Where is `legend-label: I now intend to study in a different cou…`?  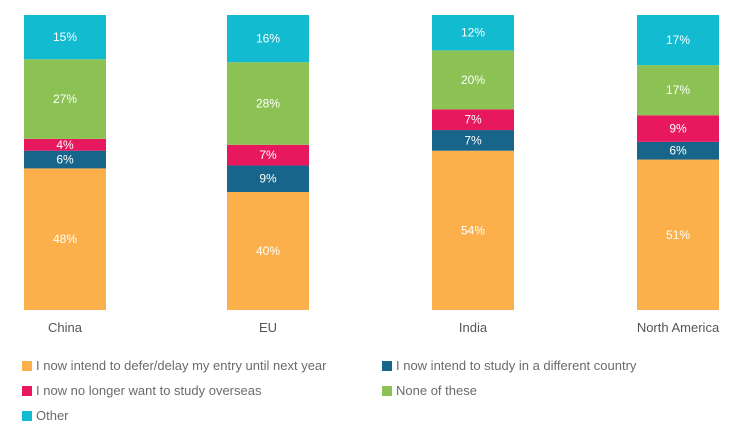 legend-label: I now intend to study in a different cou… is located at coordinates (516, 365).